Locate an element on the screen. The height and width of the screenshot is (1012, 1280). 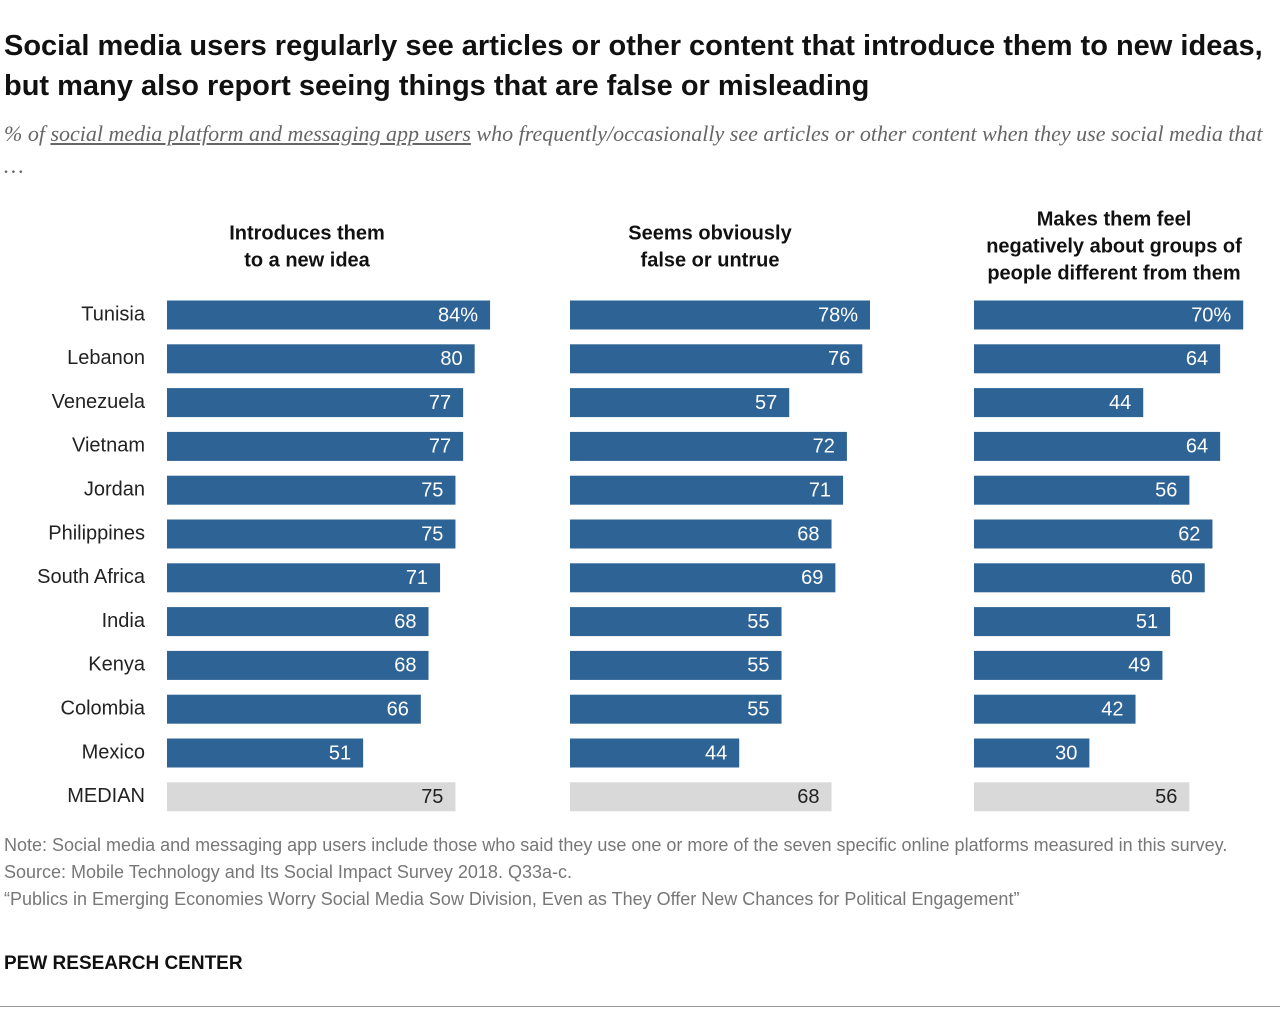
panel-title: Introduces them is located at coordinates (307, 233).